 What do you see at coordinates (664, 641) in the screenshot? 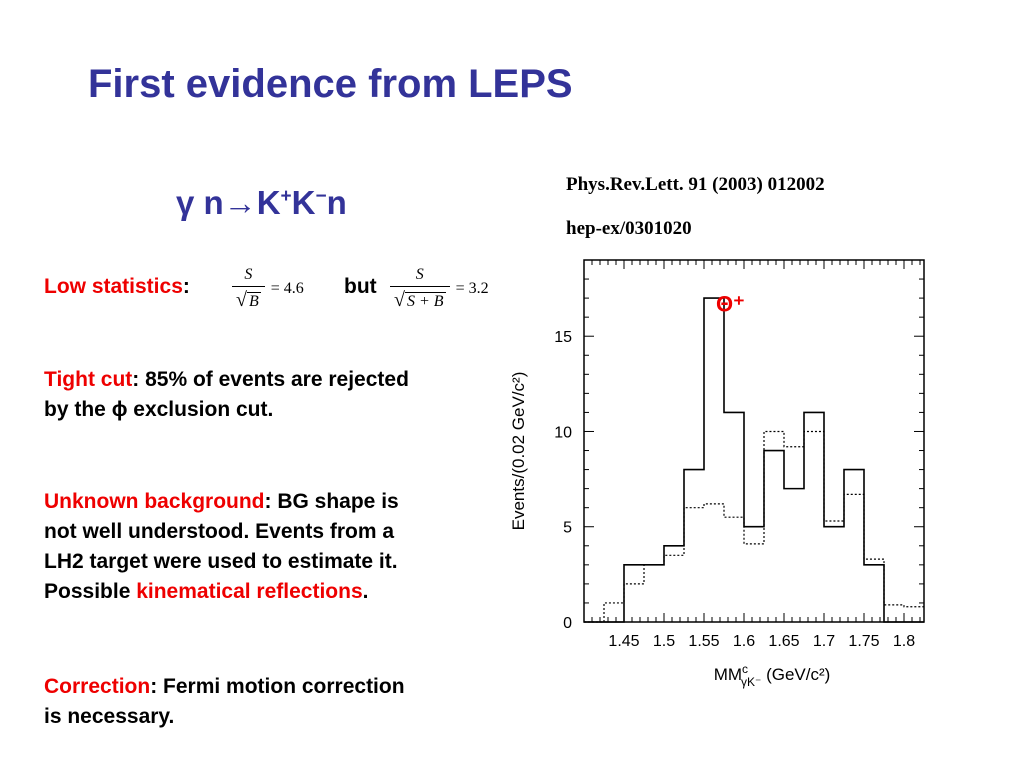
I see `x-tick-label: 1.5` at bounding box center [664, 641].